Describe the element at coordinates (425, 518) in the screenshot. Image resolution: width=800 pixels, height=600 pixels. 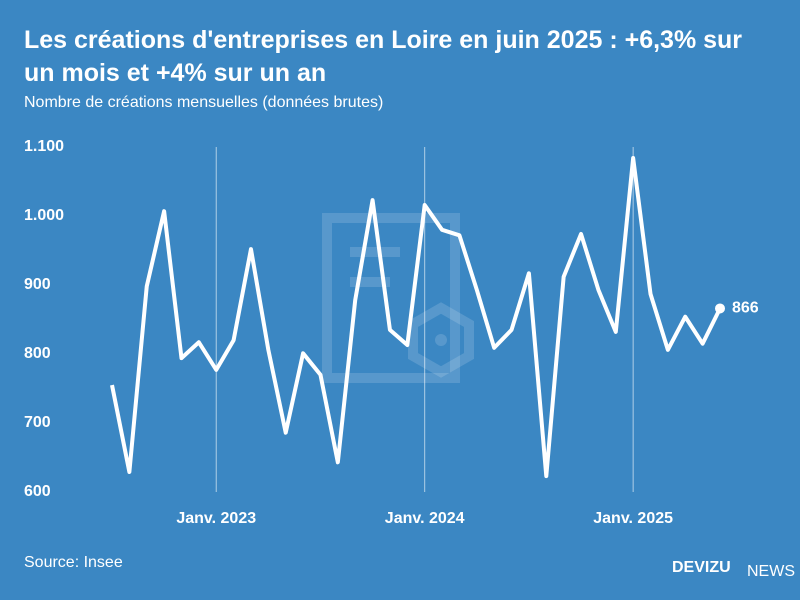
I see `x-tick-label: Janv. 2024` at that location.